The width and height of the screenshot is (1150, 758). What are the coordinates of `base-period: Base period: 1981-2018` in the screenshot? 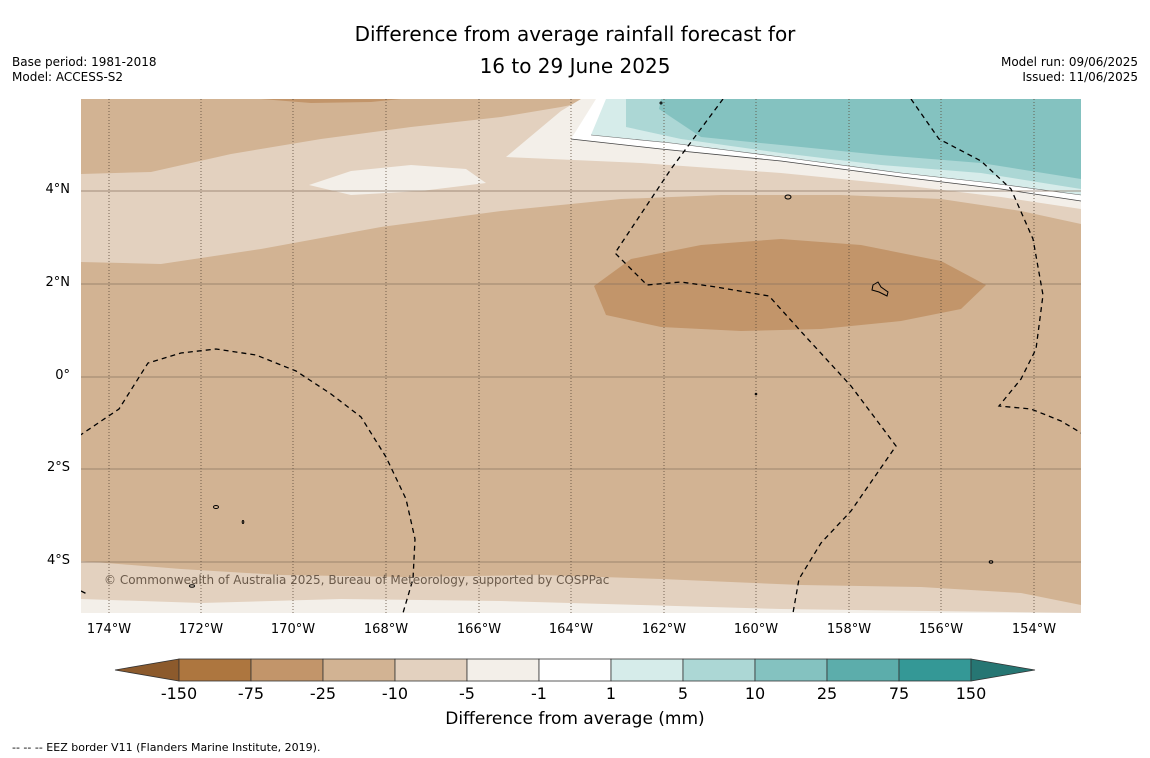 It's located at (84, 62).